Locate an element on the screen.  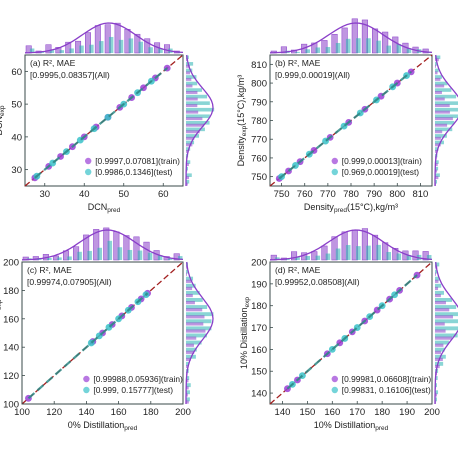
y-tick-label: 770 is located at coordinates (259, 140).